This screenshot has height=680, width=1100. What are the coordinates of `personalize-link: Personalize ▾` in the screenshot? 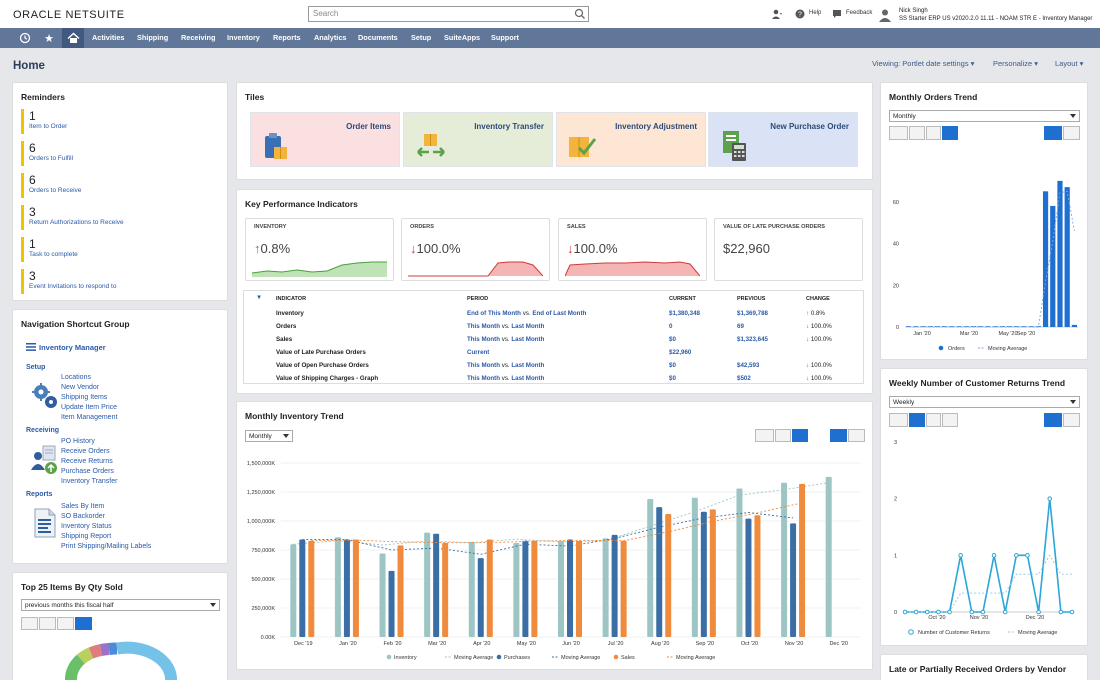 It's located at (1016, 63).